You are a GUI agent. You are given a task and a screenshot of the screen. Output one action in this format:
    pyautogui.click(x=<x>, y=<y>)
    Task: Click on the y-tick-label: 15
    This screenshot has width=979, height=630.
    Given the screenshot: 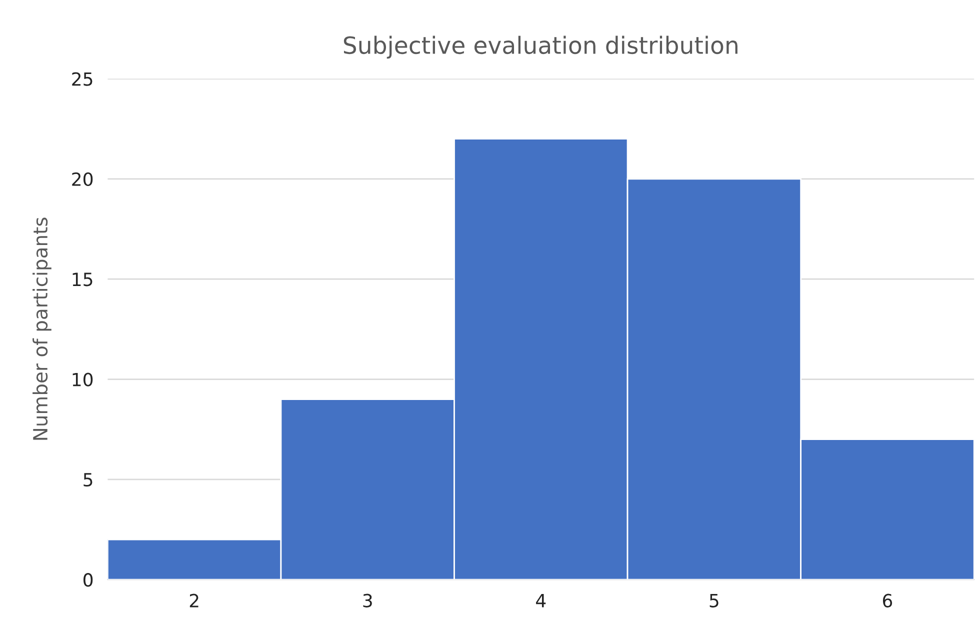 What is the action you would take?
    pyautogui.click(x=82, y=279)
    